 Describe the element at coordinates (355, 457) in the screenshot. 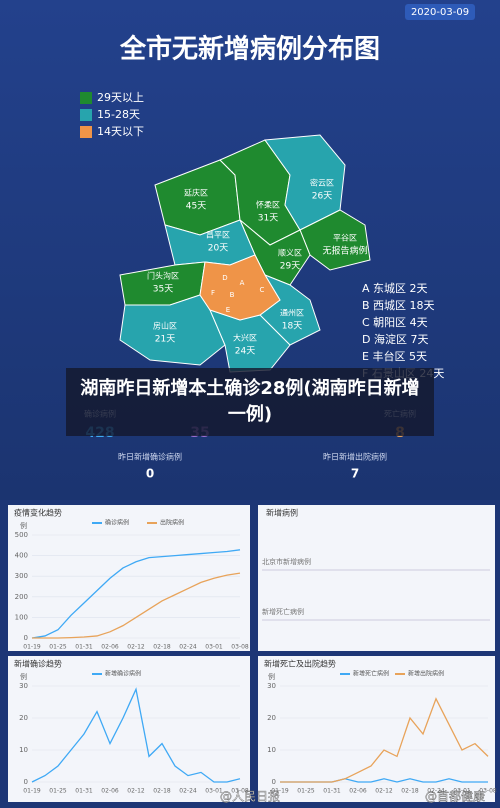

I see `daily-label: 昨日新增出院病例` at that location.